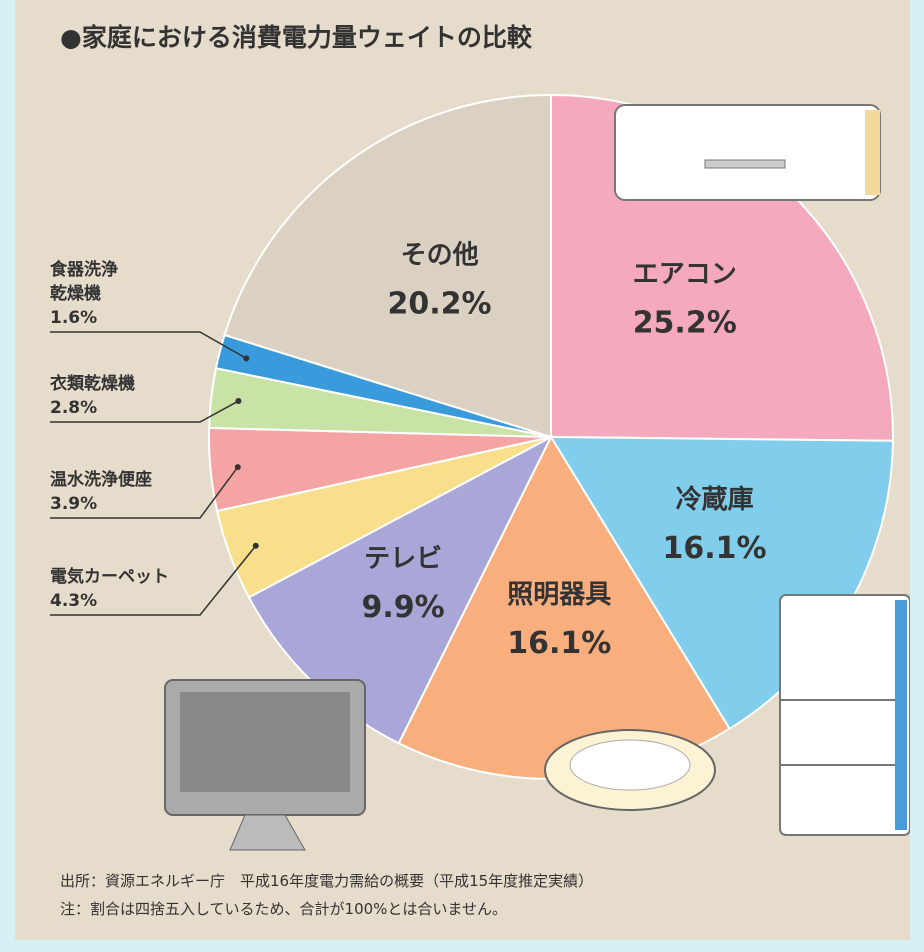  I want to click on note: 出所：資源エネルギー庁 平成16年度電力需給の概要（平成15年度推定実績）, so click(327, 881).